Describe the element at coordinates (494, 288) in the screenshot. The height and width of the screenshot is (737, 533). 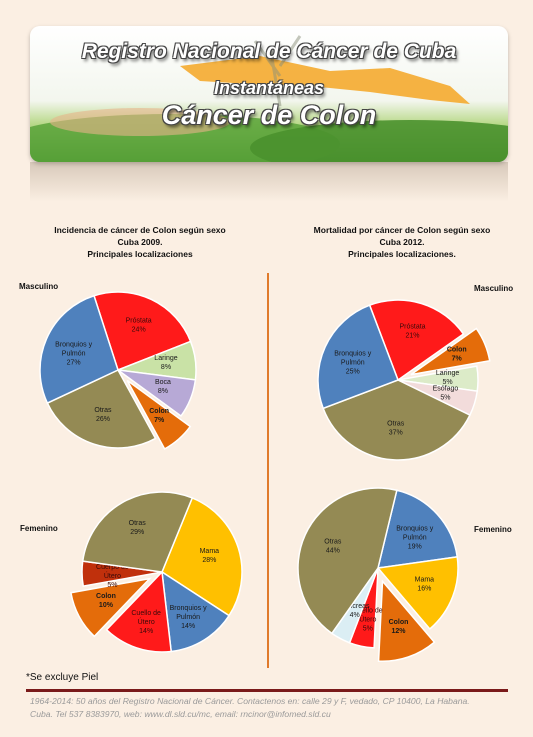
I see `mortality-masculino-label: Masculino` at that location.